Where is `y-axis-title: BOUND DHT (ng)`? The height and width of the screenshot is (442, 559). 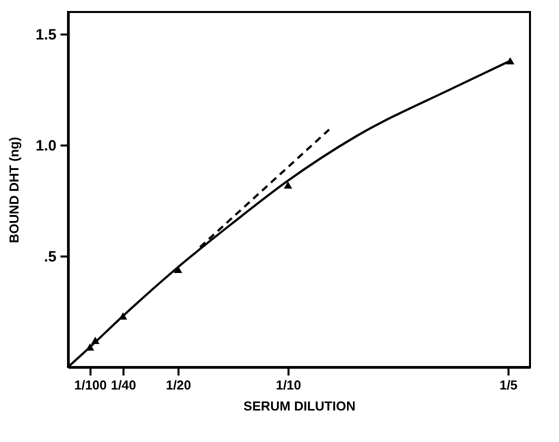
y-axis-title: BOUND DHT (ng) is located at coordinates (14, 190).